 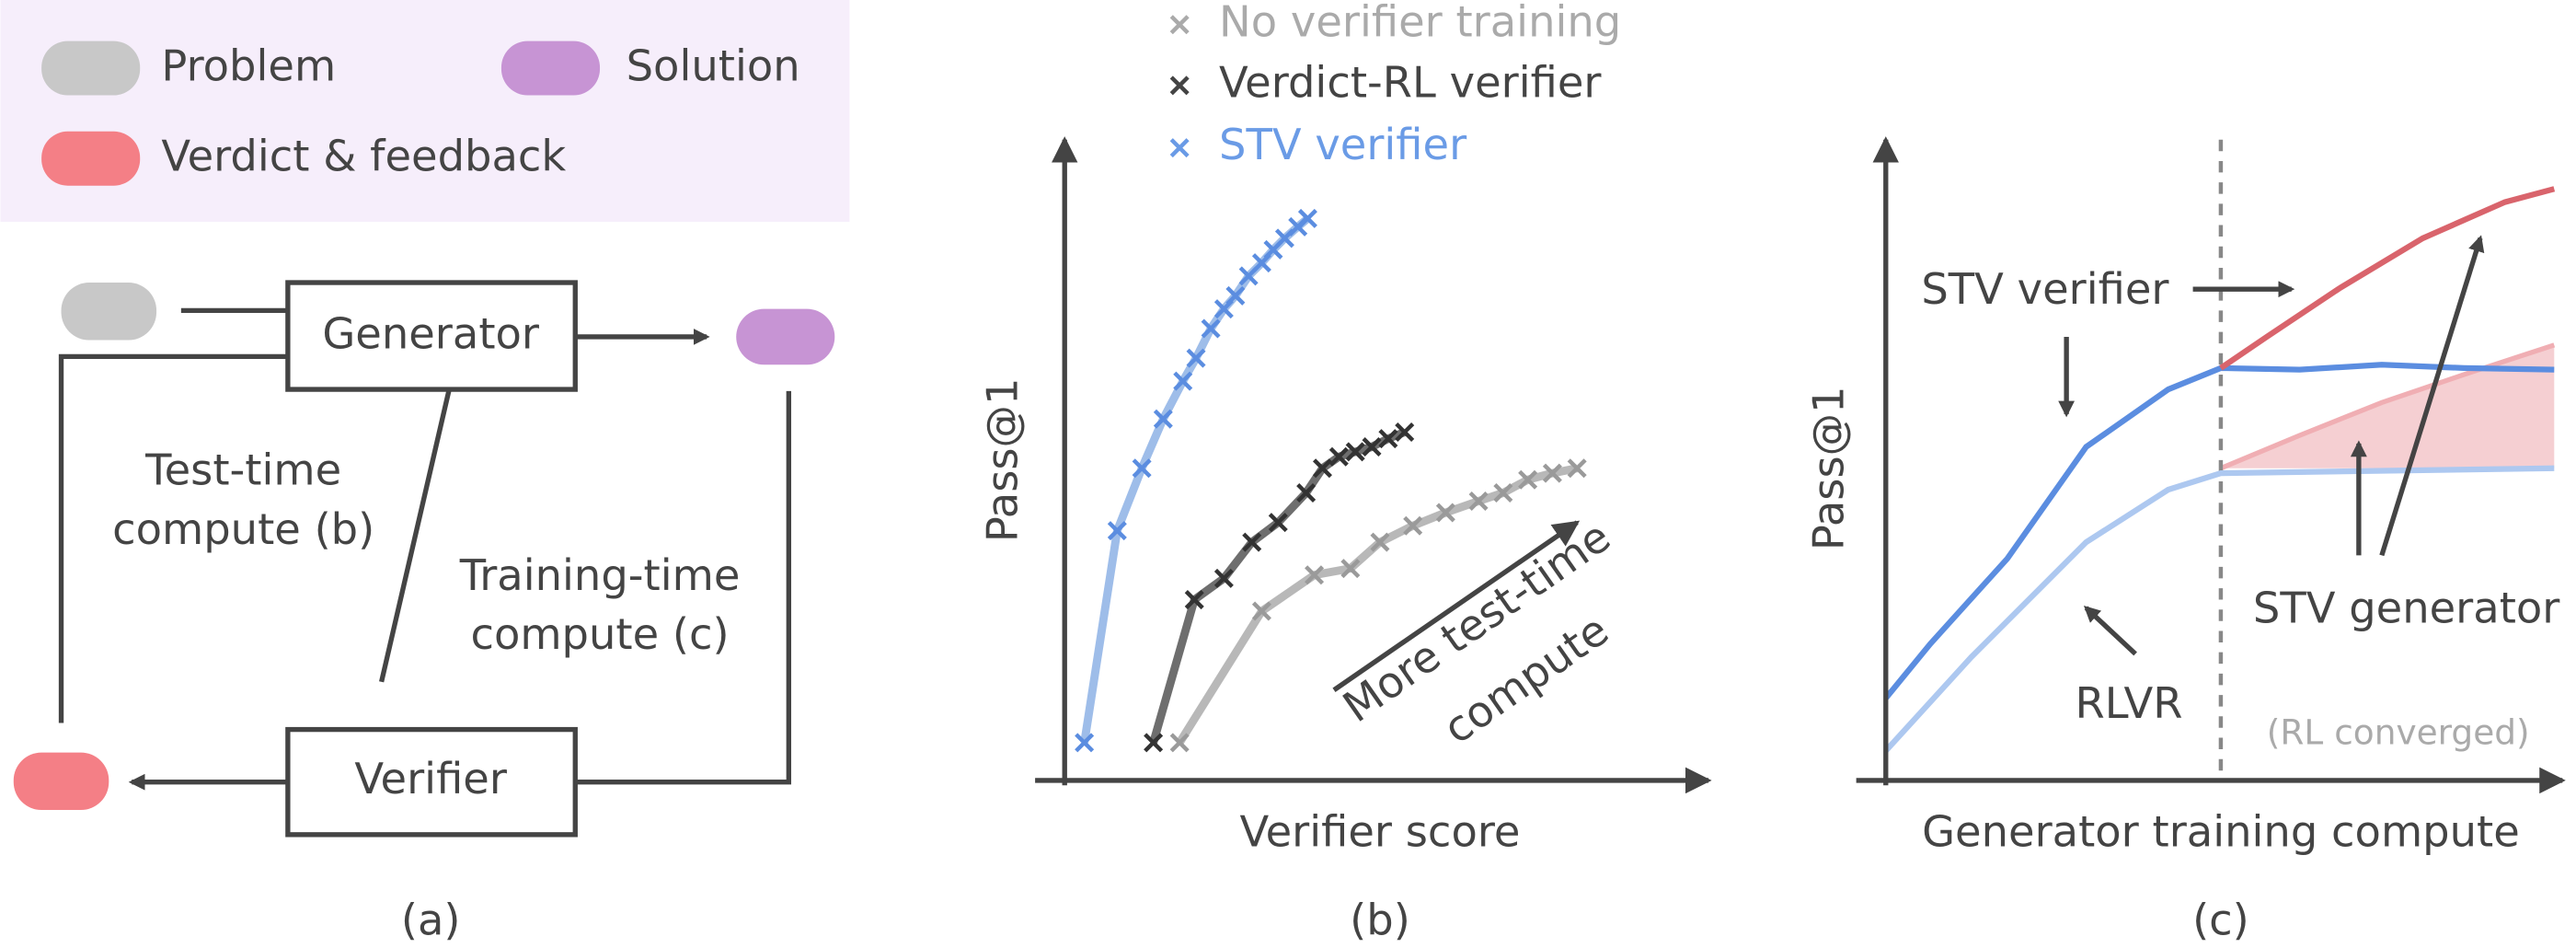 I want to click on verifier-label: Verifier, so click(x=430, y=778).